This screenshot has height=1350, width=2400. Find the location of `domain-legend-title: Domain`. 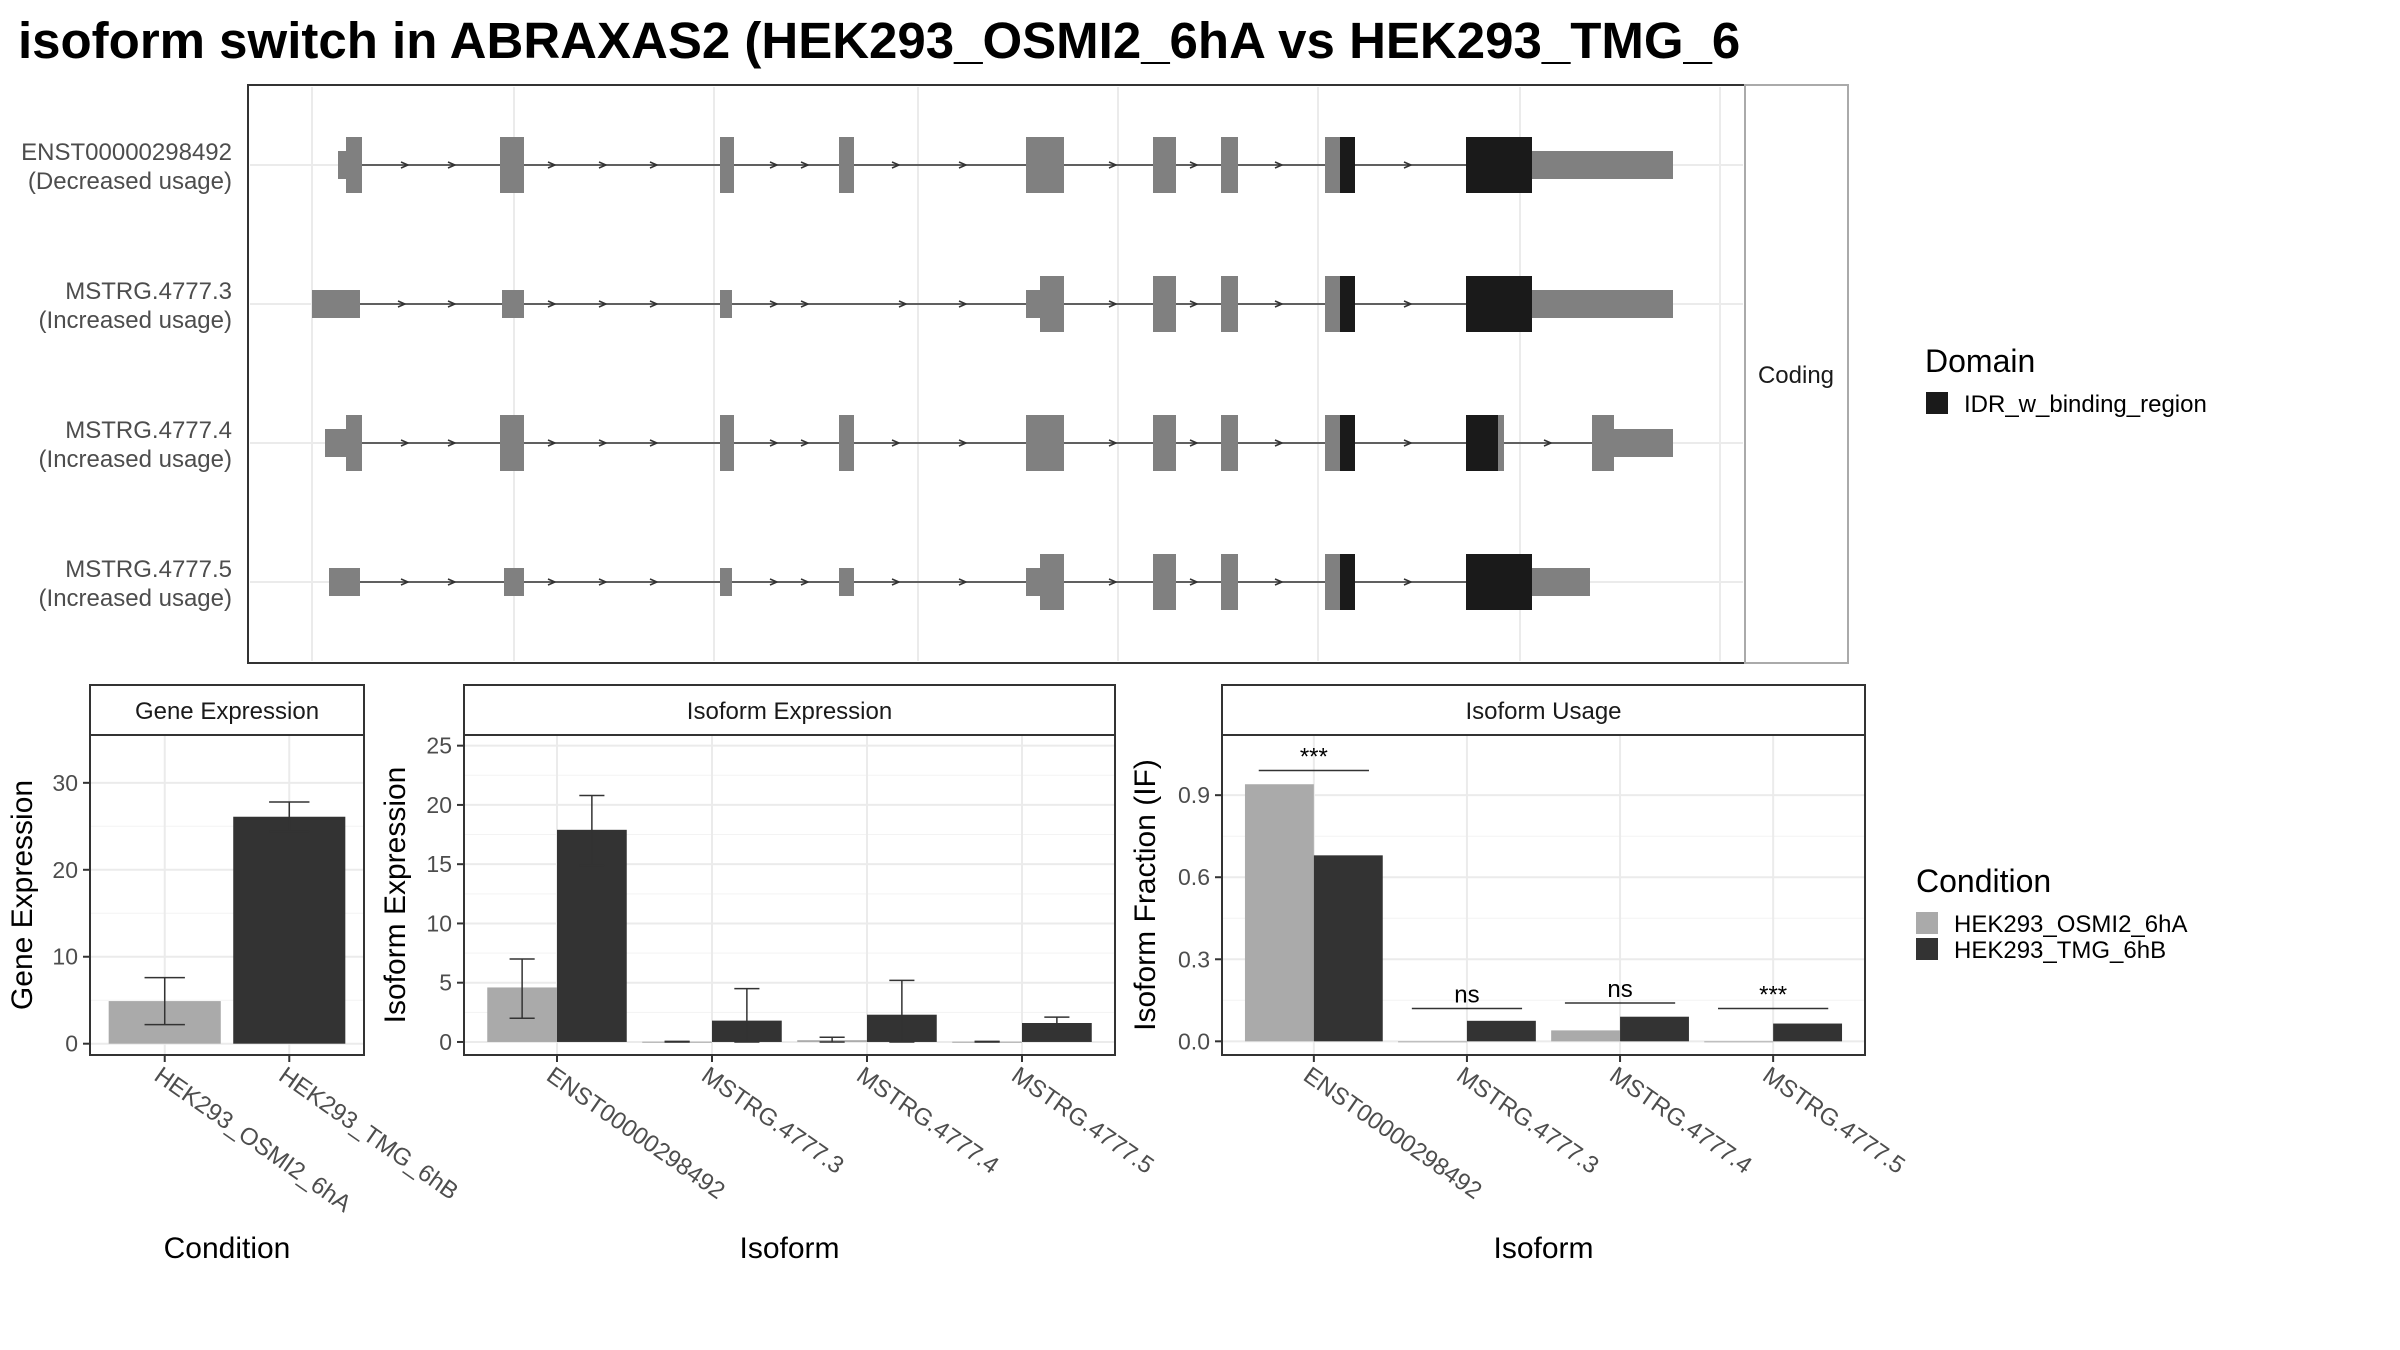

domain-legend-title: Domain is located at coordinates (1980, 361).